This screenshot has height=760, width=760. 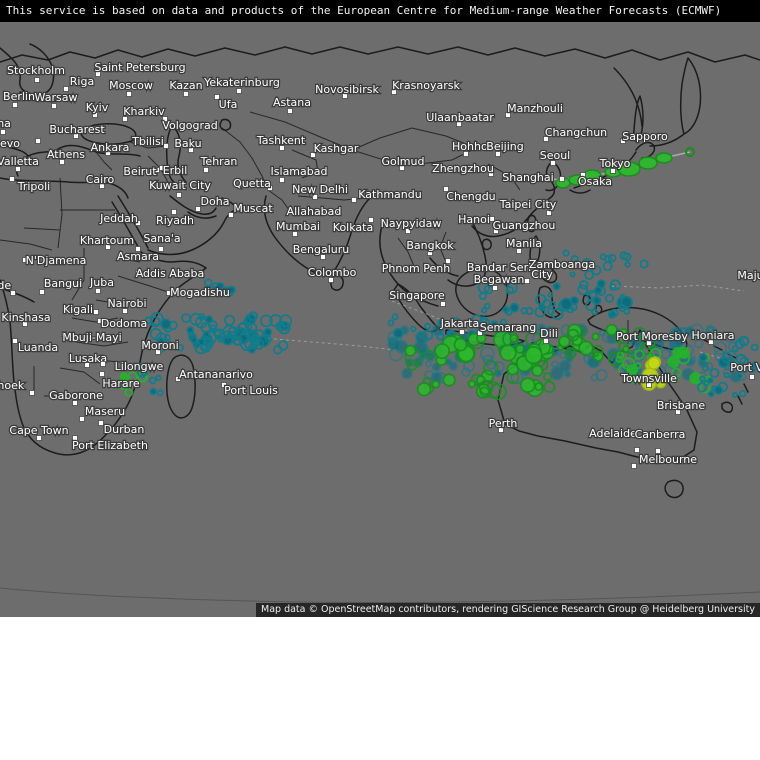 What do you see at coordinates (140, 171) in the screenshot?
I see `city-label: Beirut` at bounding box center [140, 171].